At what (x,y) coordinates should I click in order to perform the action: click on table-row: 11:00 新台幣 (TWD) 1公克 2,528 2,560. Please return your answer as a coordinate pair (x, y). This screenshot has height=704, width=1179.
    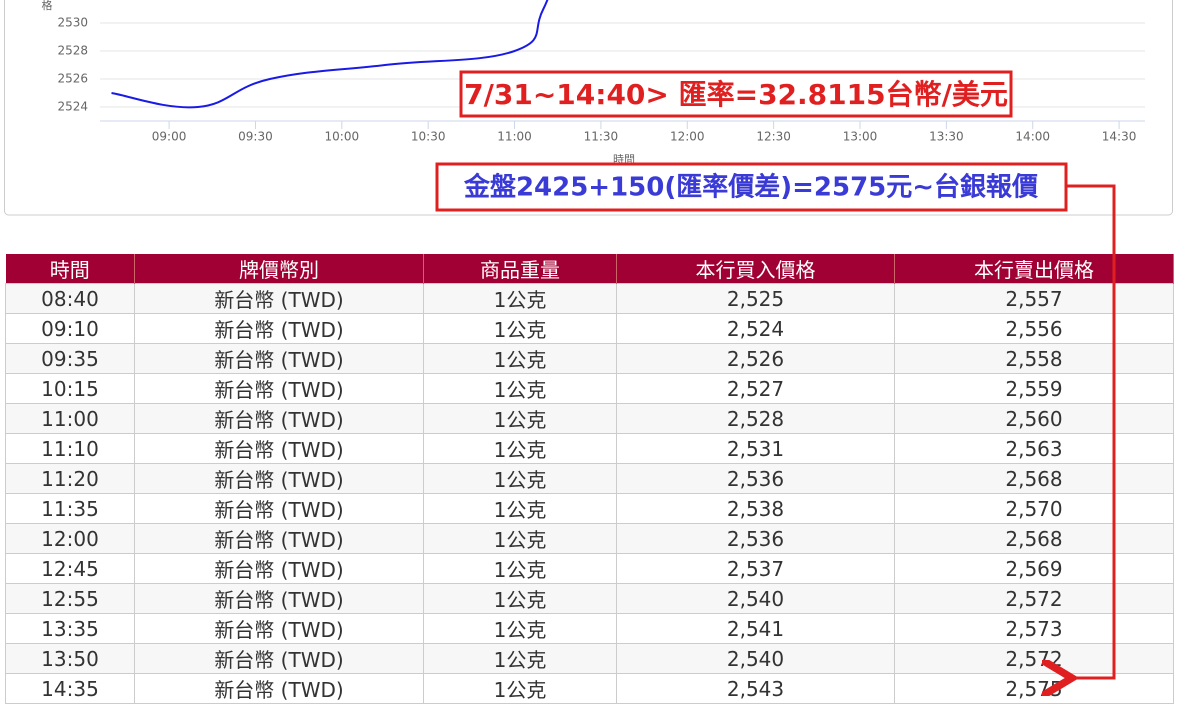
    Looking at the image, I should click on (589, 418).